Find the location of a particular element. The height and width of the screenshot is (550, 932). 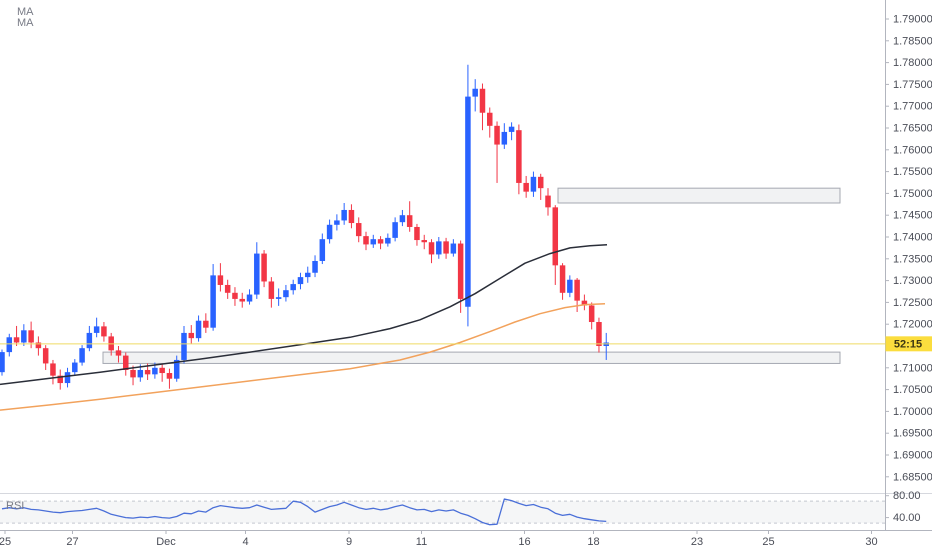

price-axis-label: 1.70500 is located at coordinates (912, 390).